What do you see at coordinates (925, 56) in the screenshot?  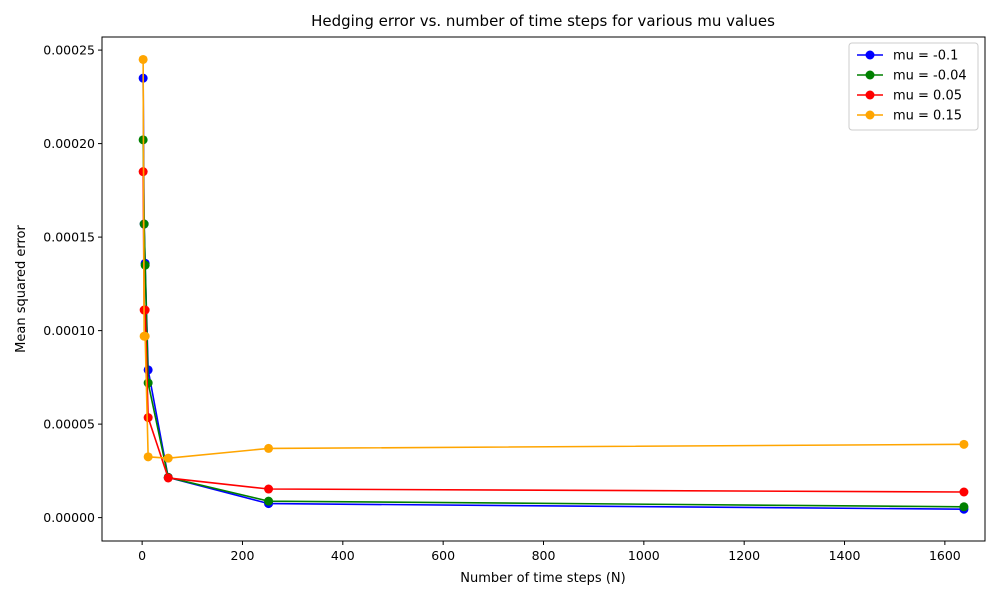 I see `legend-label: mu = -0.1` at bounding box center [925, 56].